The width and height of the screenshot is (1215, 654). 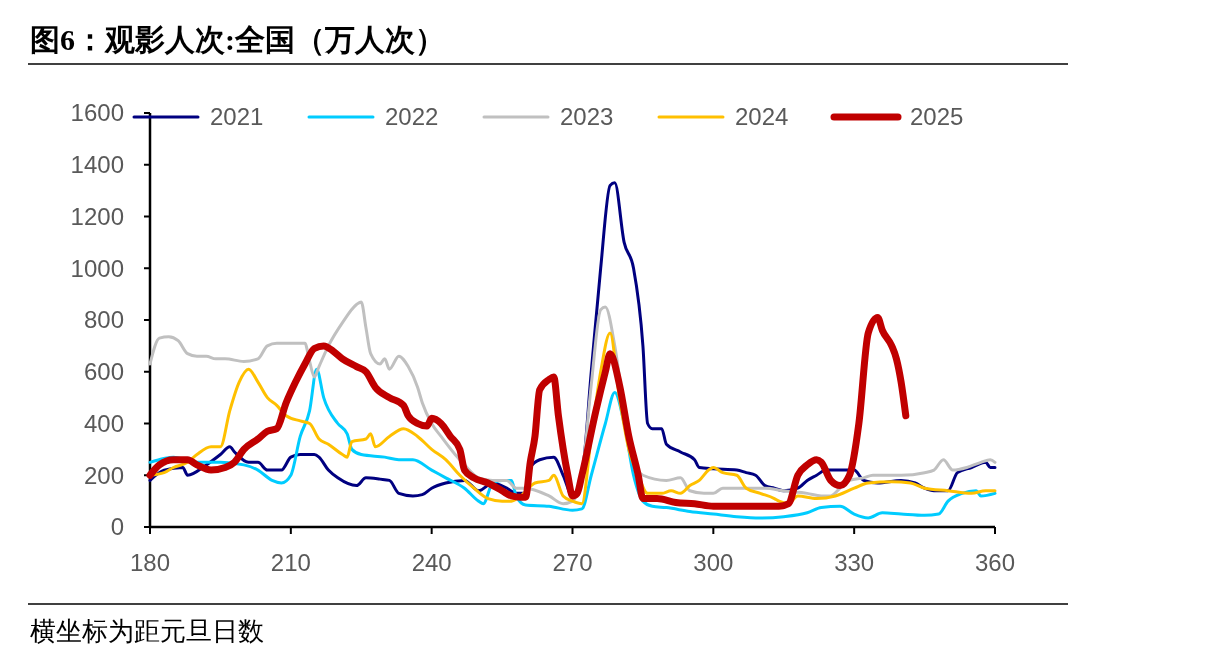 What do you see at coordinates (103, 372) in the screenshot?
I see `y-tick-label: 600` at bounding box center [103, 372].